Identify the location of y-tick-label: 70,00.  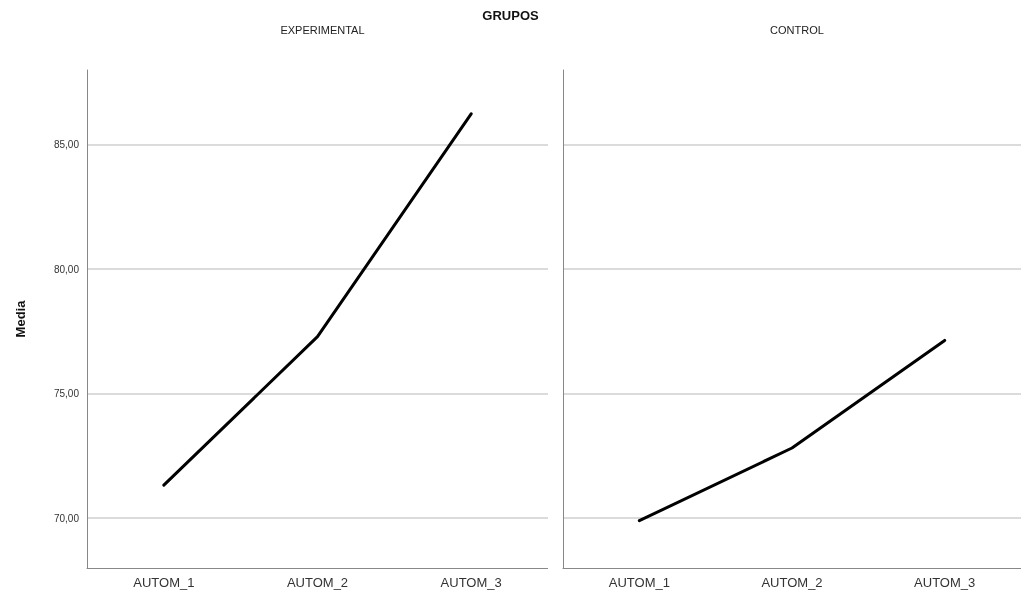
(66, 518).